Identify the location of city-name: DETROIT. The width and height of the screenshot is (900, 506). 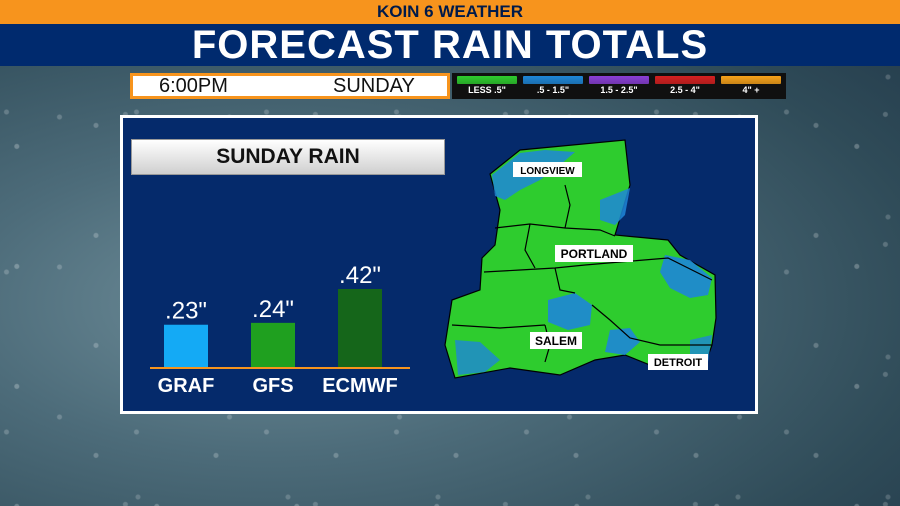
(678, 363).